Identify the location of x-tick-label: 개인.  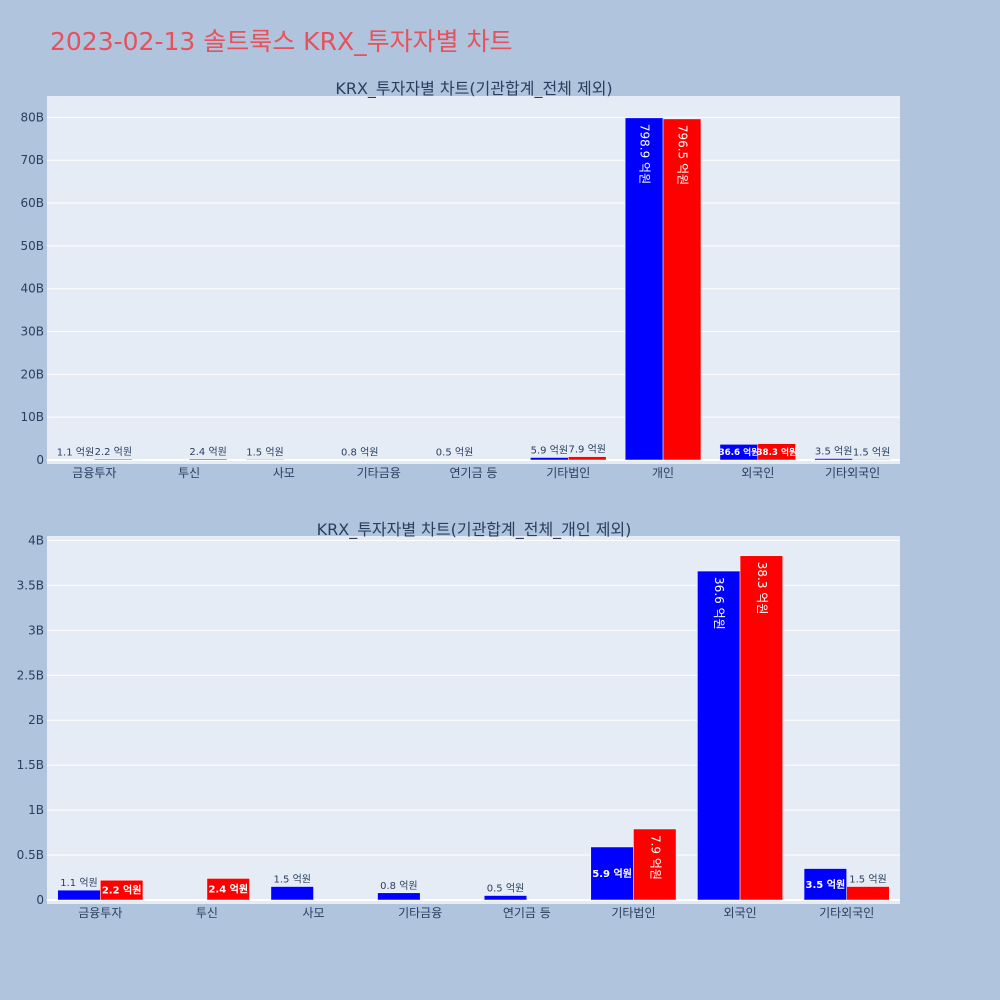
(663, 473).